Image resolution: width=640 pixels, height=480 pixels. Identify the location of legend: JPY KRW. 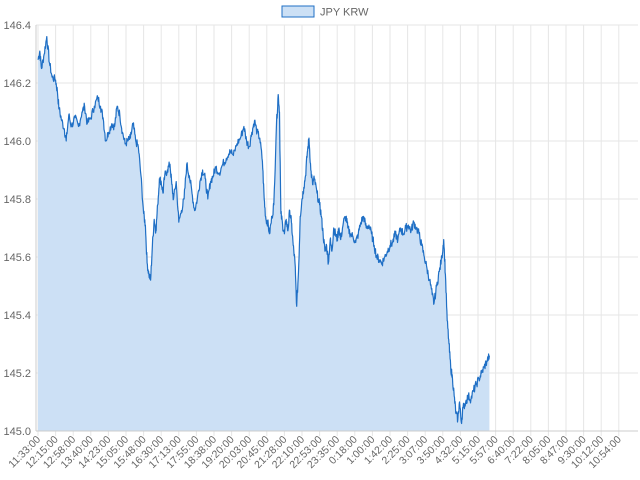
(325, 12).